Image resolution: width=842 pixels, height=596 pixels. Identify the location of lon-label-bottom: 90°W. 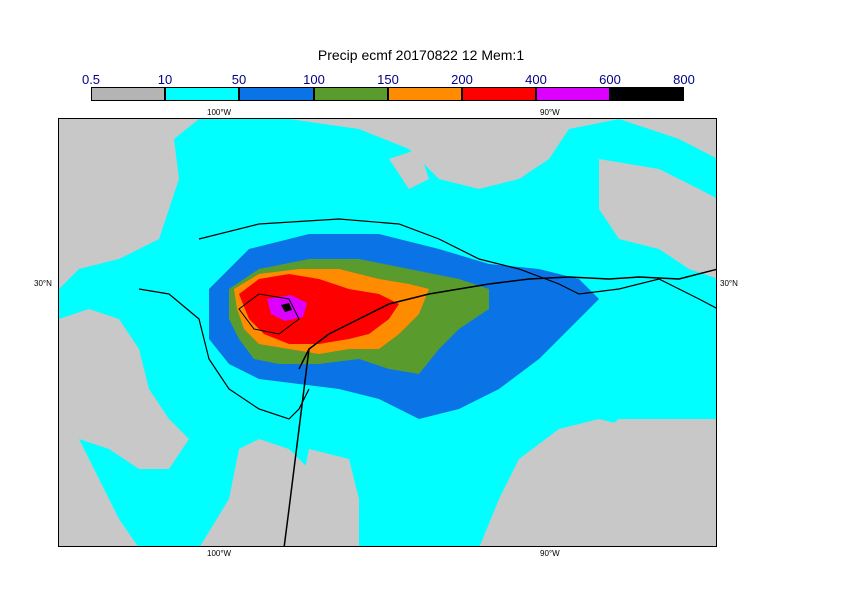
(550, 553).